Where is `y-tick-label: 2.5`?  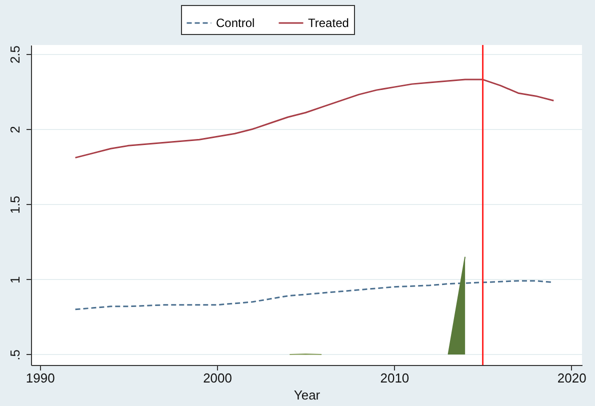
y-tick-label: 2.5 is located at coordinates (15, 54).